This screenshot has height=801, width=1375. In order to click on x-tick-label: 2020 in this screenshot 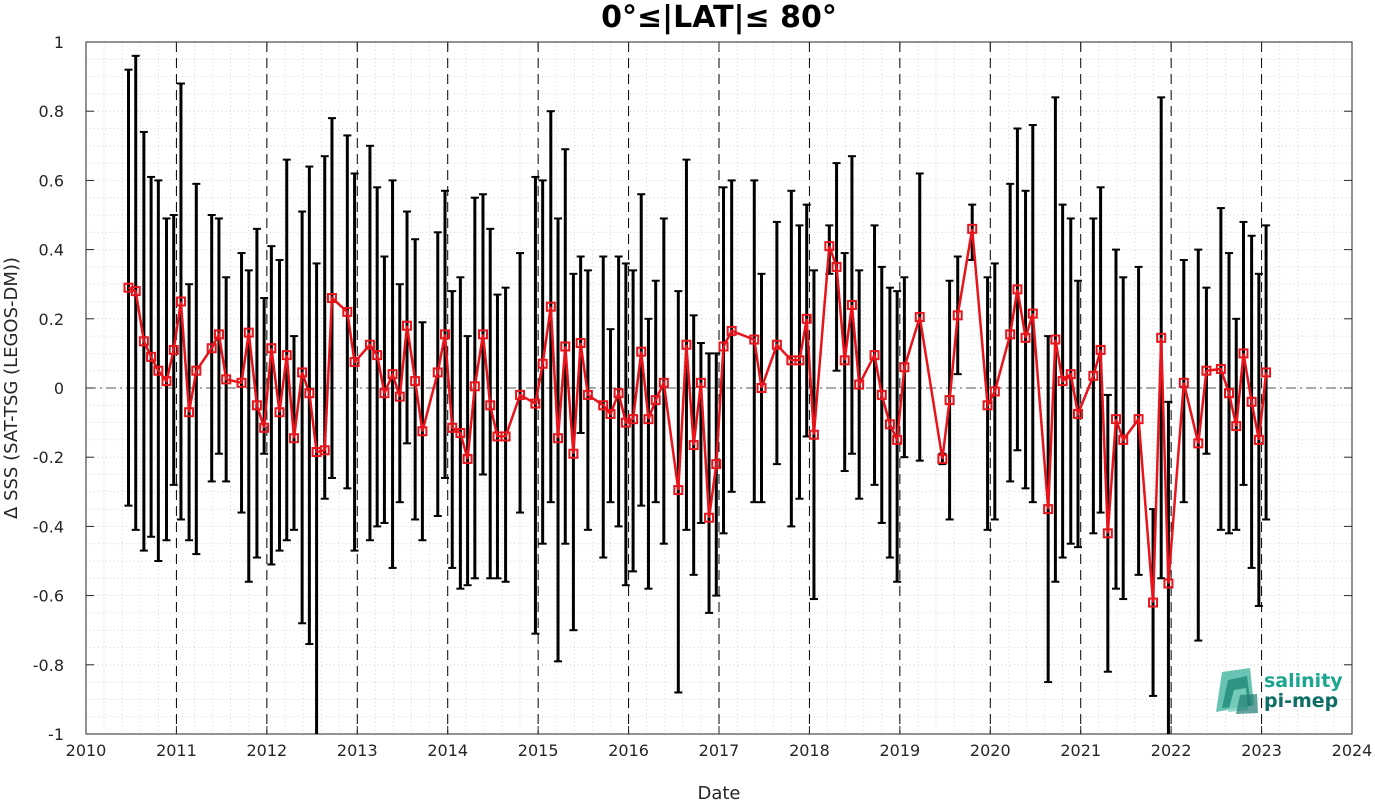, I will do `click(990, 750)`.